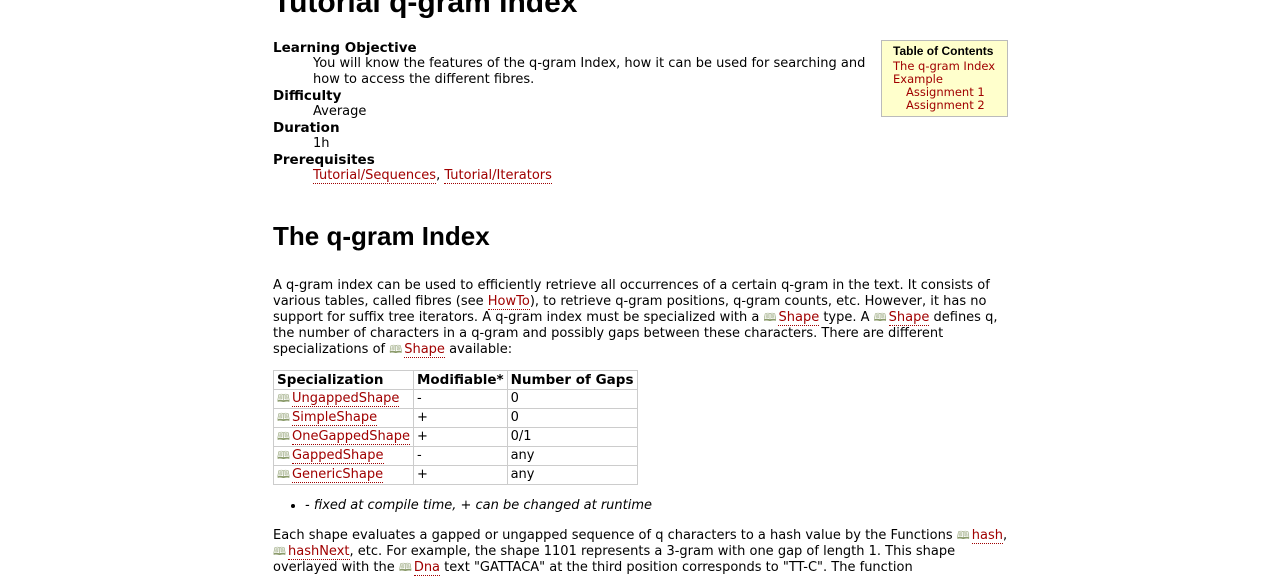 The height and width of the screenshot is (576, 1264). Describe the element at coordinates (425, 9) in the screenshot. I see `page-title: Tutorial q-gram Index` at that location.